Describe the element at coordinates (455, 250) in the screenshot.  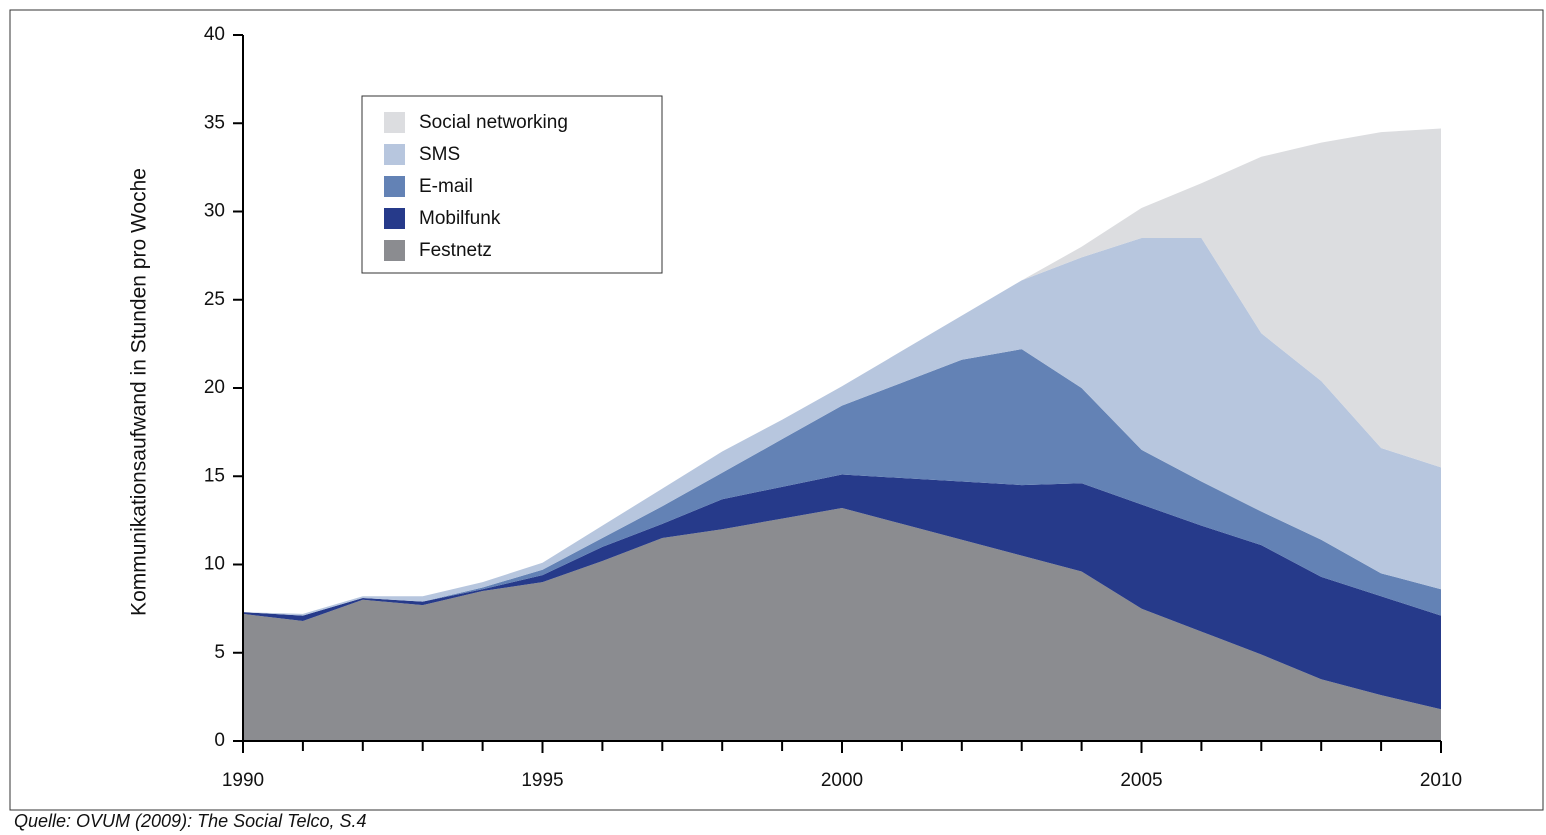
I see `legend-label: Festnetz` at that location.